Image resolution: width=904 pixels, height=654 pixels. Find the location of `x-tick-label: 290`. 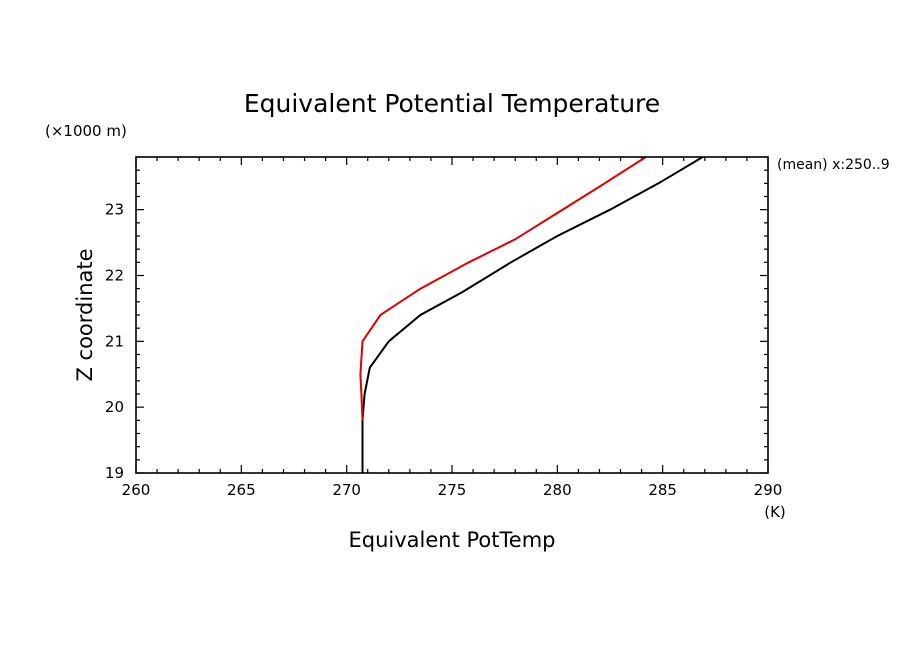

x-tick-label: 290 is located at coordinates (768, 490).